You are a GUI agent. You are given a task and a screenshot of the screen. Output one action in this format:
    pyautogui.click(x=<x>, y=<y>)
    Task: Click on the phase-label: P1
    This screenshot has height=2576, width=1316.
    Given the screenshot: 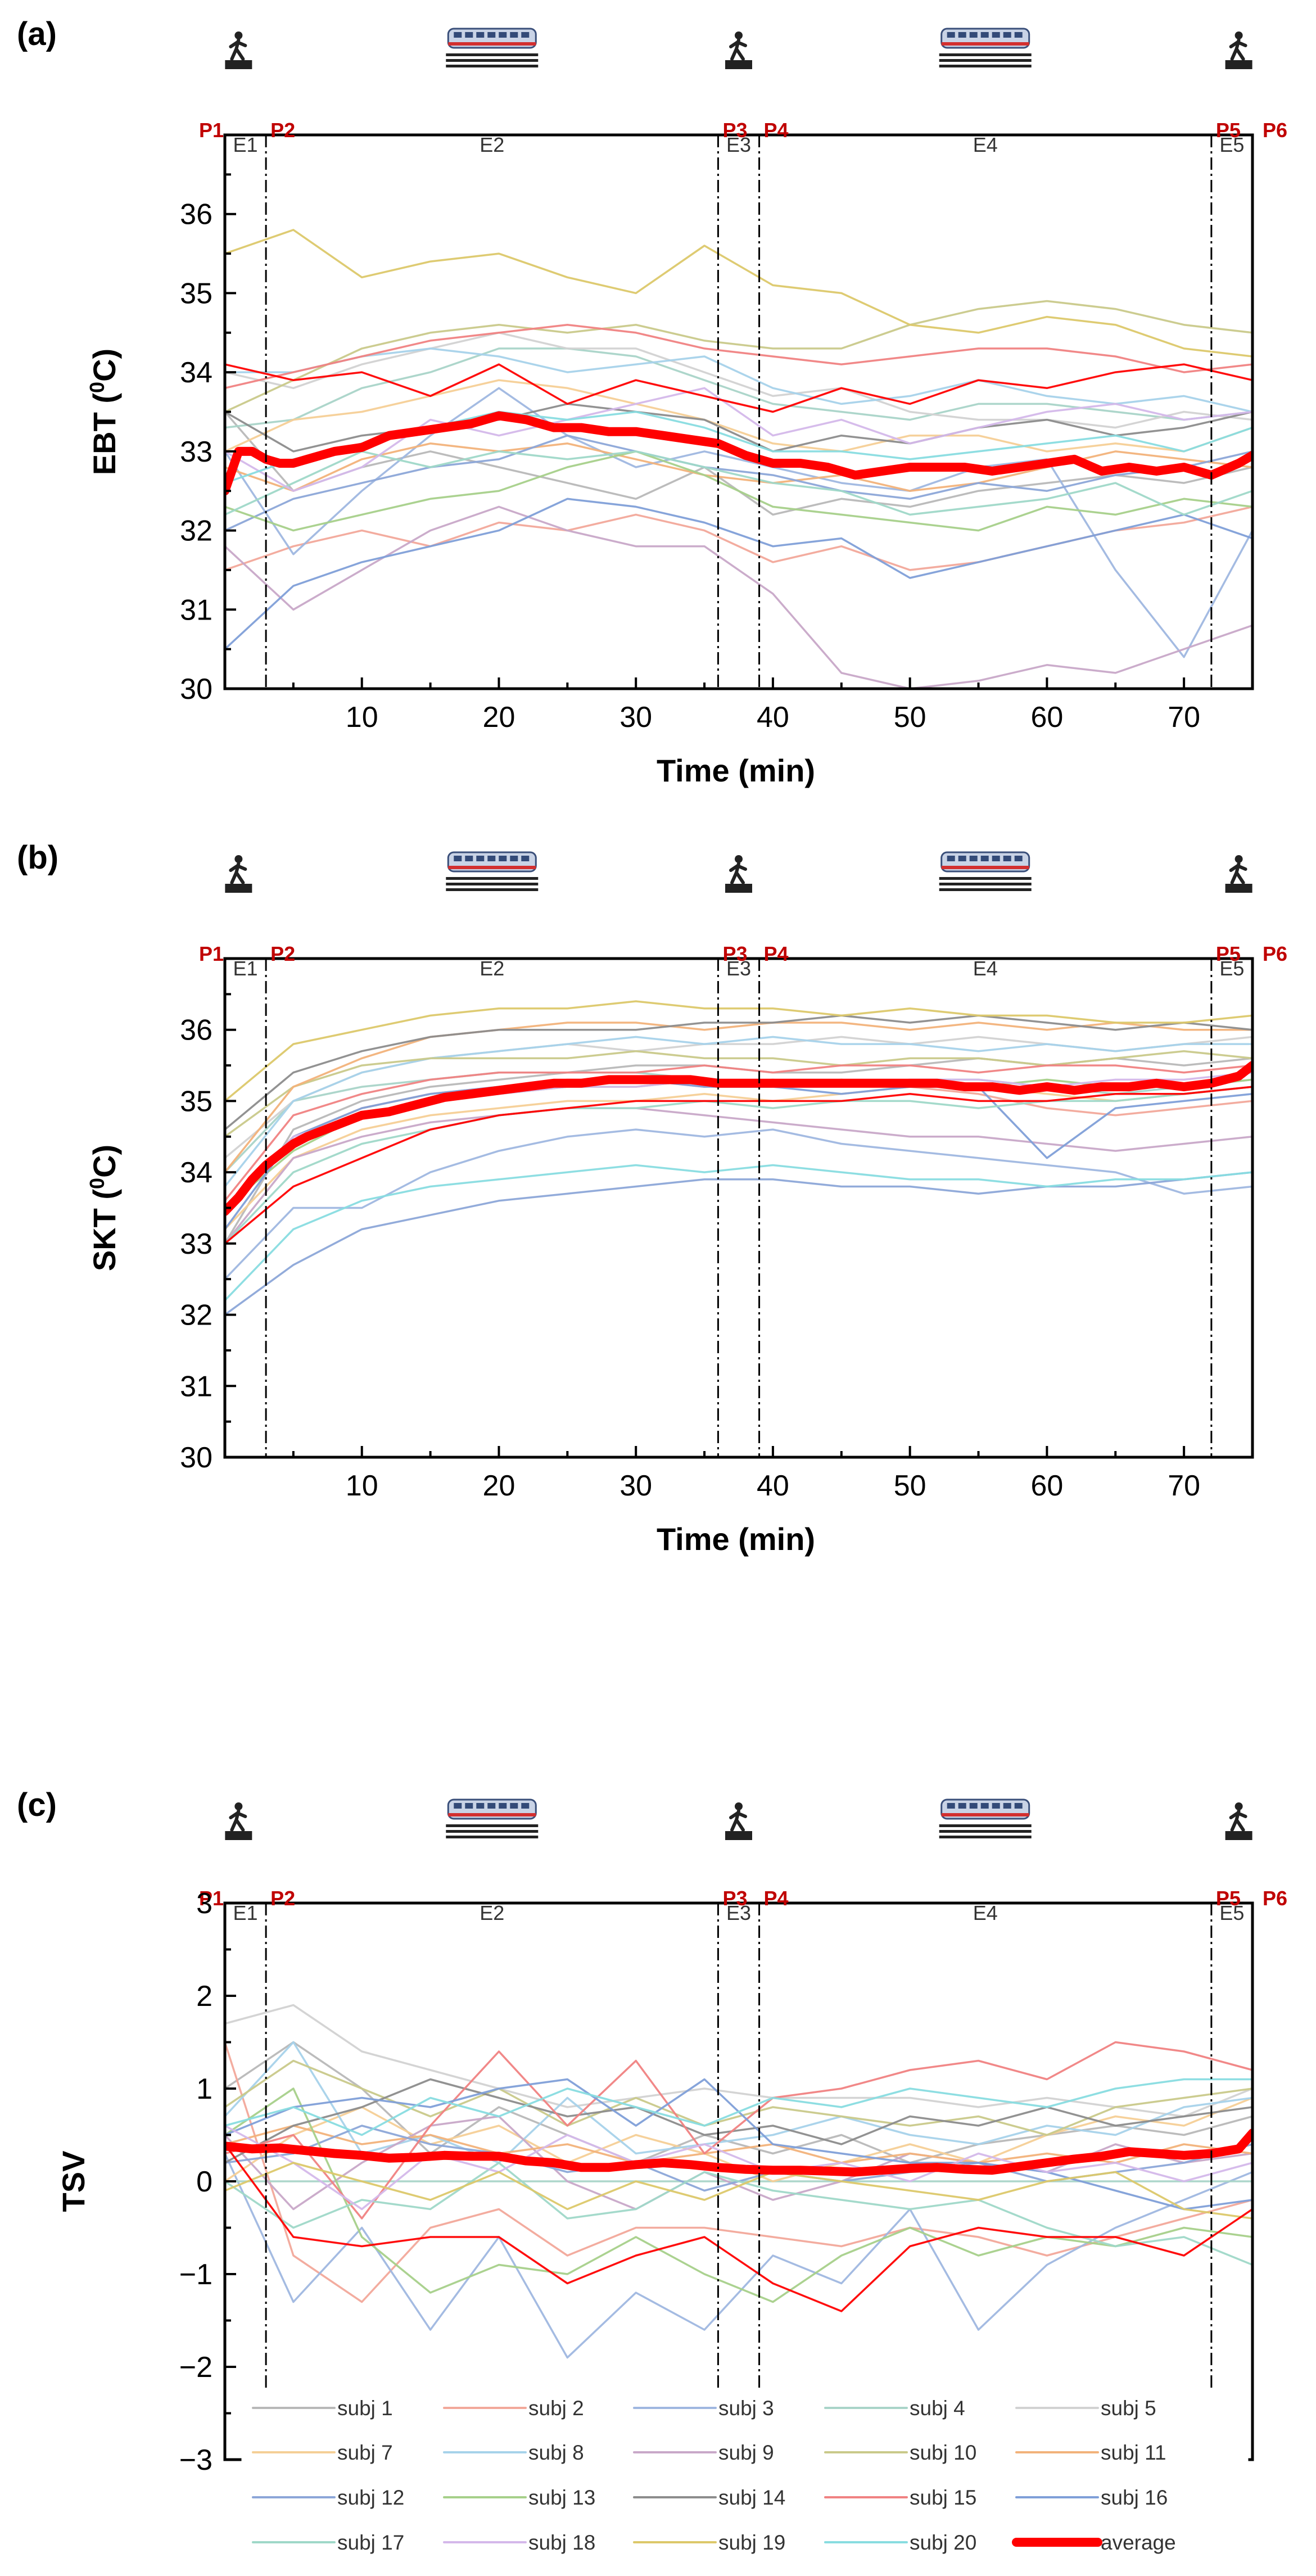 What is the action you would take?
    pyautogui.click(x=211, y=130)
    